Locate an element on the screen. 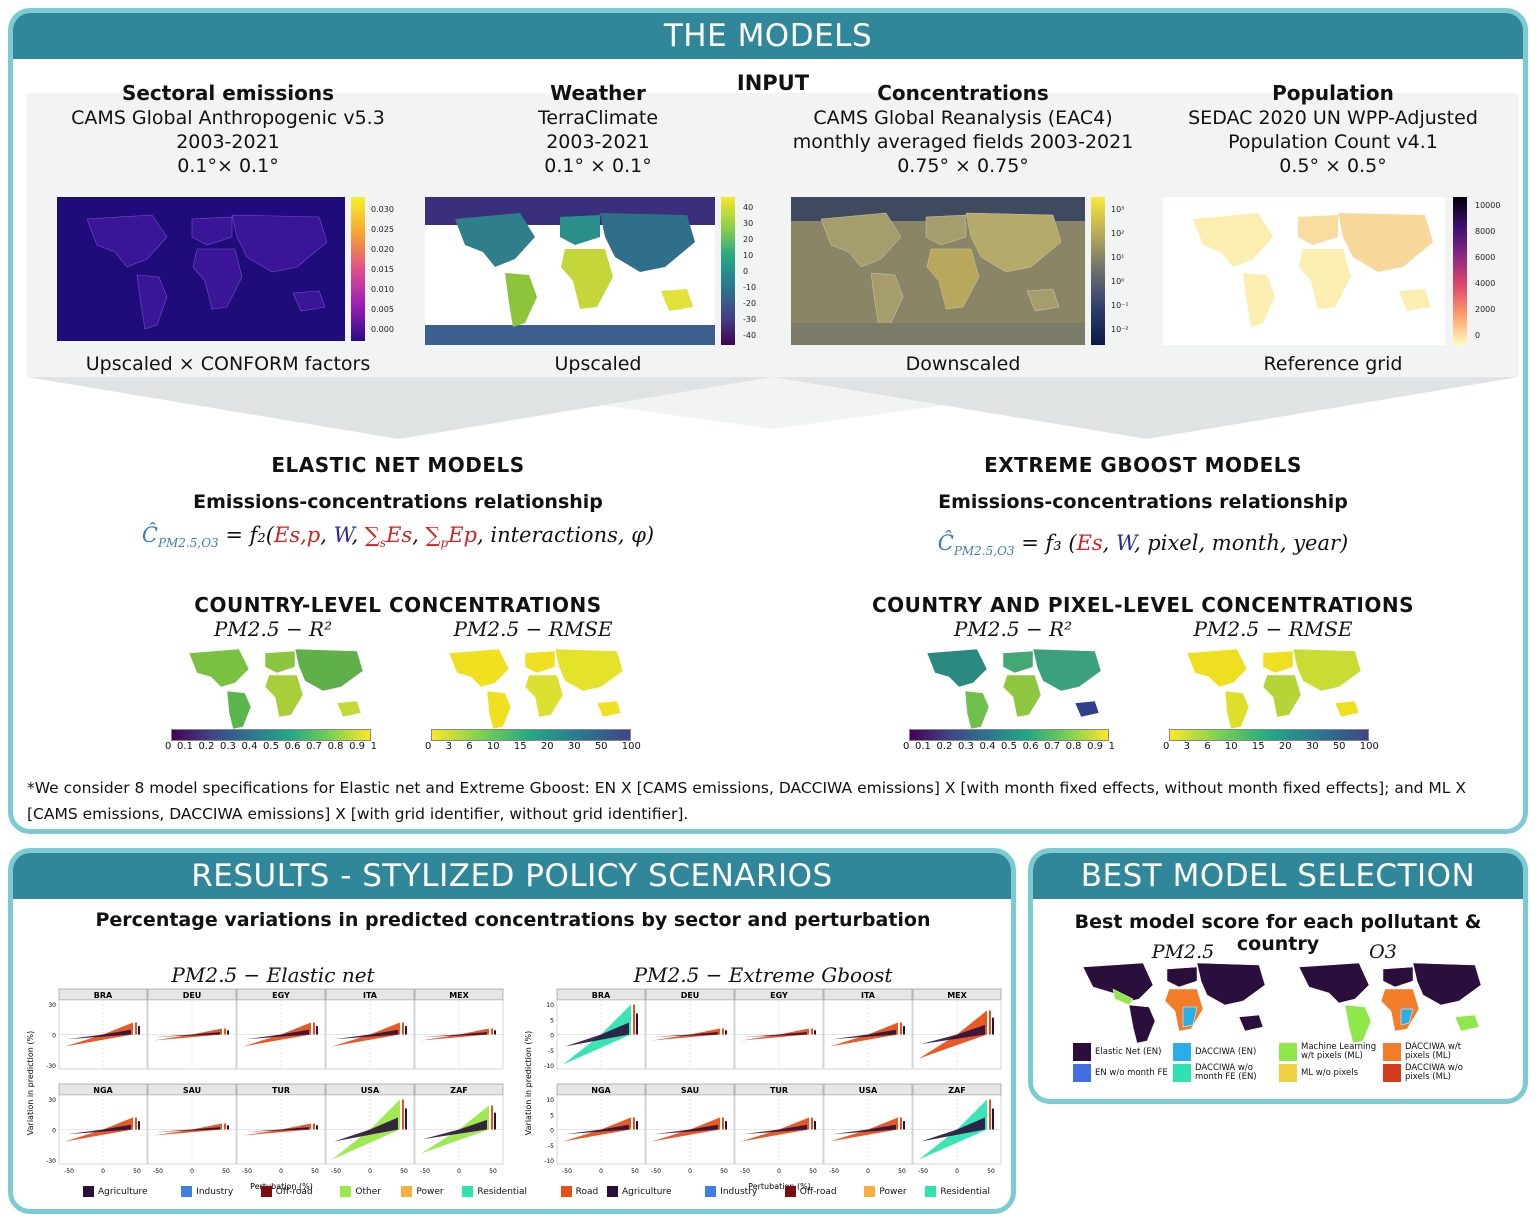  legend-item-industry: Industry is located at coordinates (207, 1191).